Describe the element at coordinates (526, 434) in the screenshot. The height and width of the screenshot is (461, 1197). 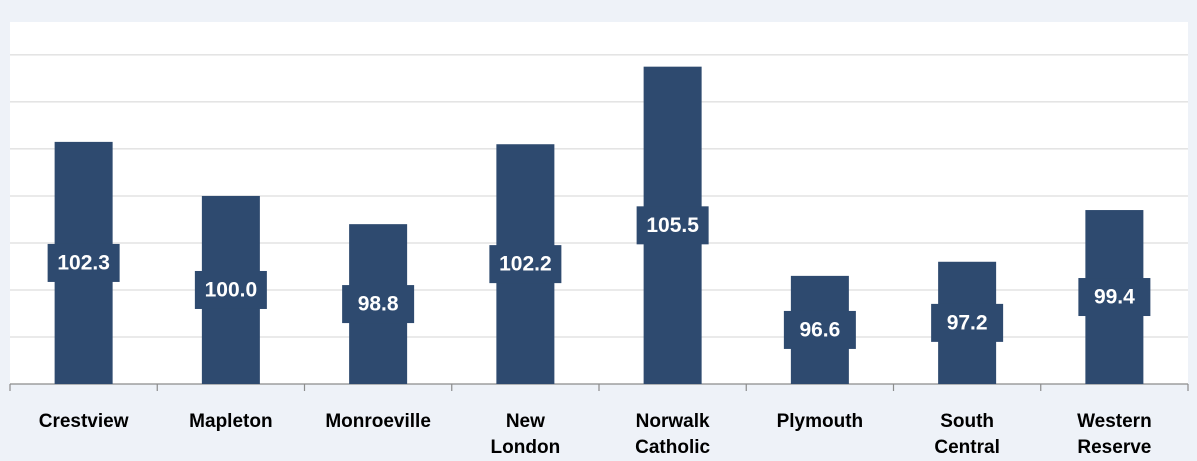
I see `x-tick-label: New London` at that location.